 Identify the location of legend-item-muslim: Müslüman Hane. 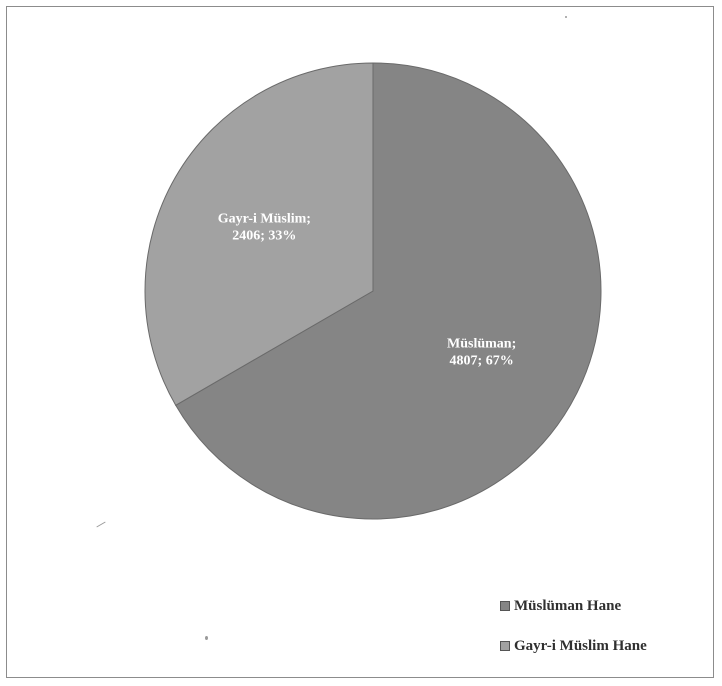
(600, 606).